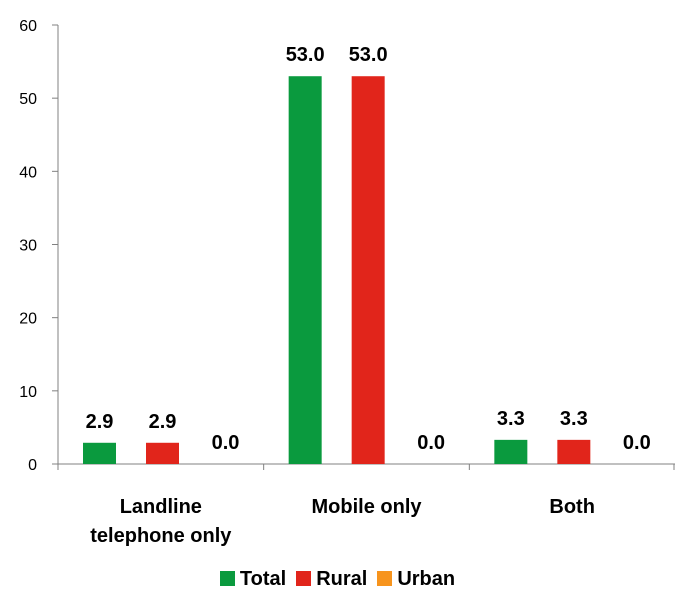 The height and width of the screenshot is (596, 675). What do you see at coordinates (32, 465) in the screenshot?
I see `y-tick-label: 0` at bounding box center [32, 465].